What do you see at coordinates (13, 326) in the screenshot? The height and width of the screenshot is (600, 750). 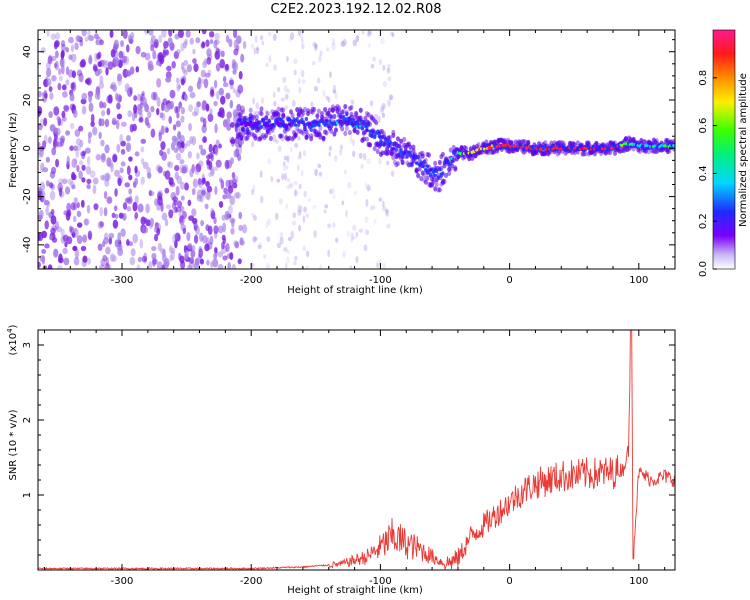 I see `snr-multiplier-close: )` at bounding box center [13, 326].